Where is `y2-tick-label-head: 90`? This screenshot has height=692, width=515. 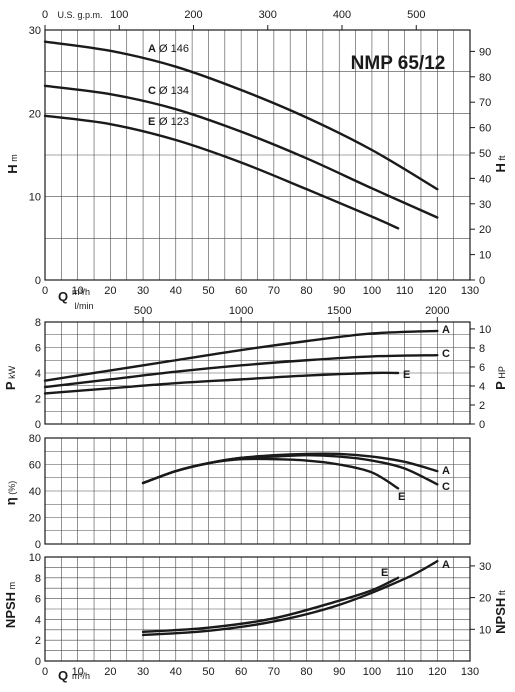 y2-tick-label-head: 90 is located at coordinates (485, 52).